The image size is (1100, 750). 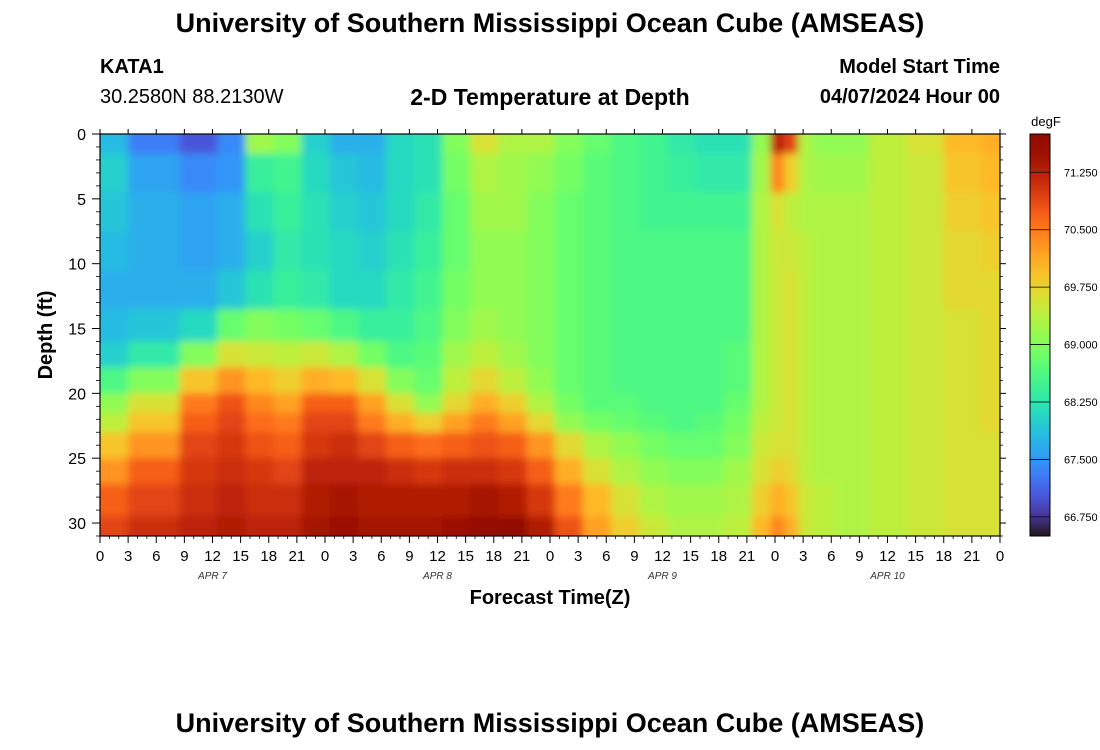 What do you see at coordinates (578, 556) in the screenshot?
I see `x-tick-label: 3` at bounding box center [578, 556].